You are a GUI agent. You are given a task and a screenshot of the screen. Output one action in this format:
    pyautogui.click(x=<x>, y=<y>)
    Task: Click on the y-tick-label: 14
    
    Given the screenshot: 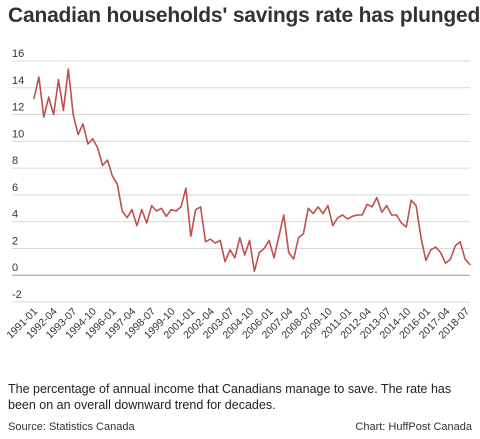 What is the action you would take?
    pyautogui.click(x=18, y=81)
    